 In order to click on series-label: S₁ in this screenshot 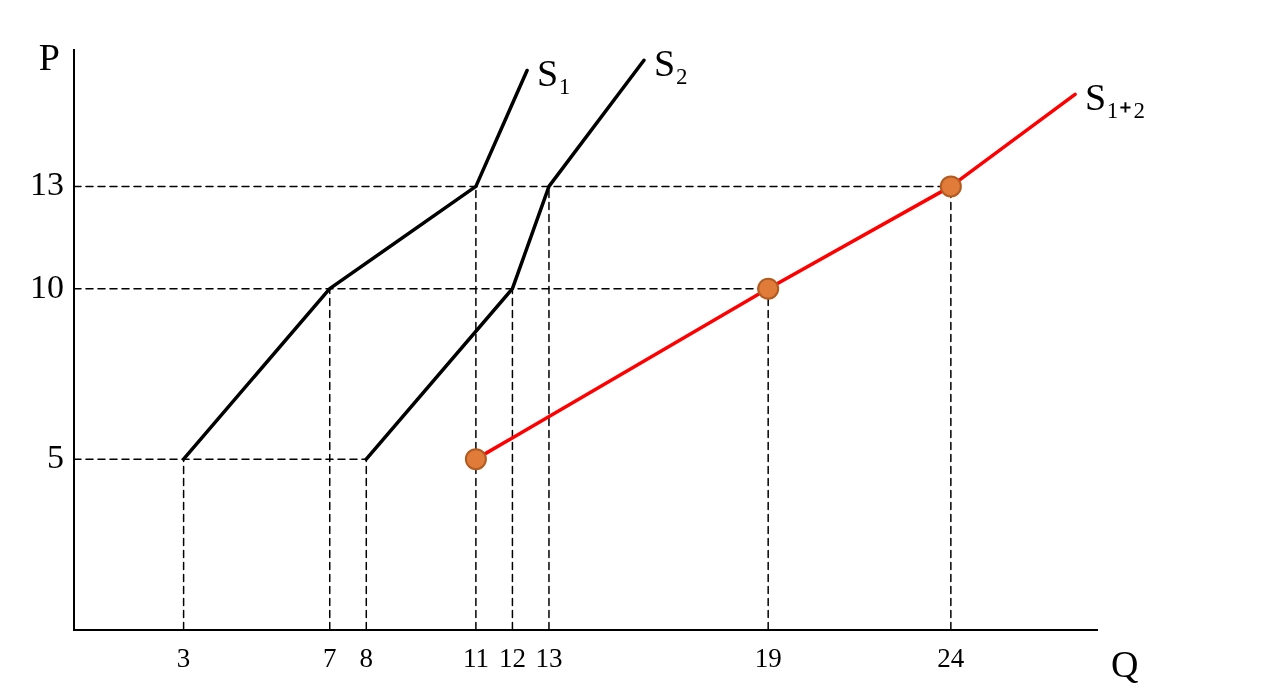, I will do `click(554, 73)`.